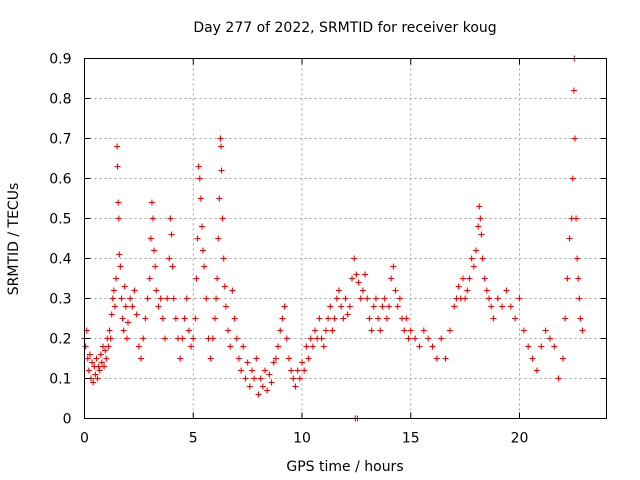 The image size is (640, 480). I want to click on x-tick-label: 20, so click(520, 439).